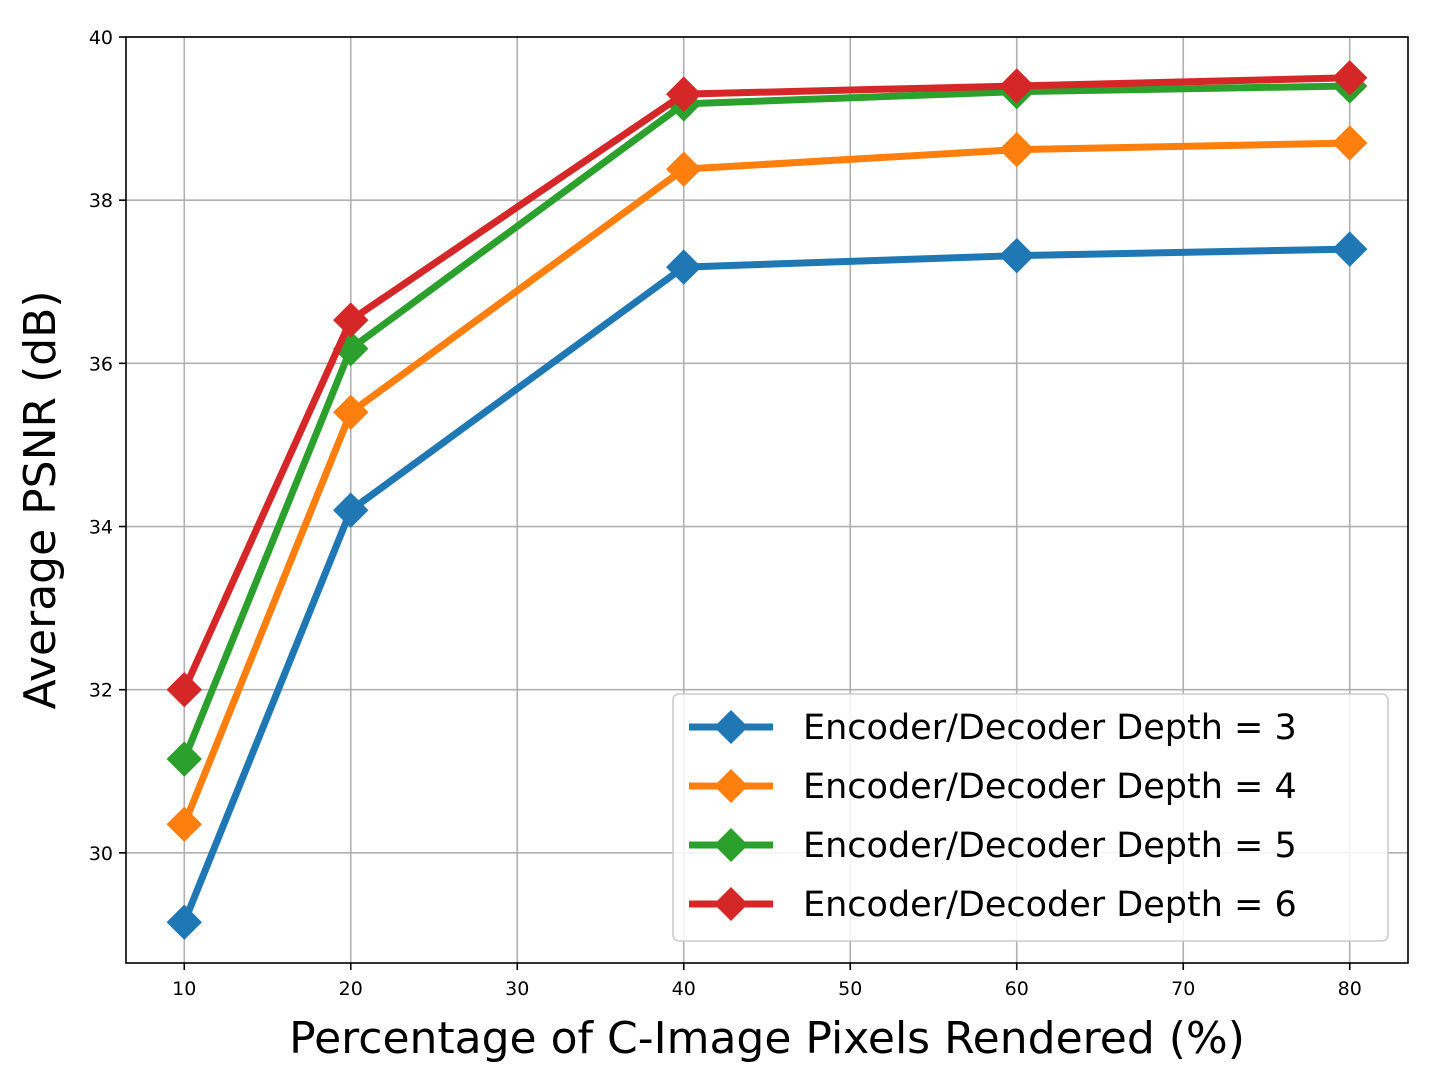 Image resolution: width=1435 pixels, height=1091 pixels. What do you see at coordinates (351, 989) in the screenshot?
I see `x-tick-label: 20` at bounding box center [351, 989].